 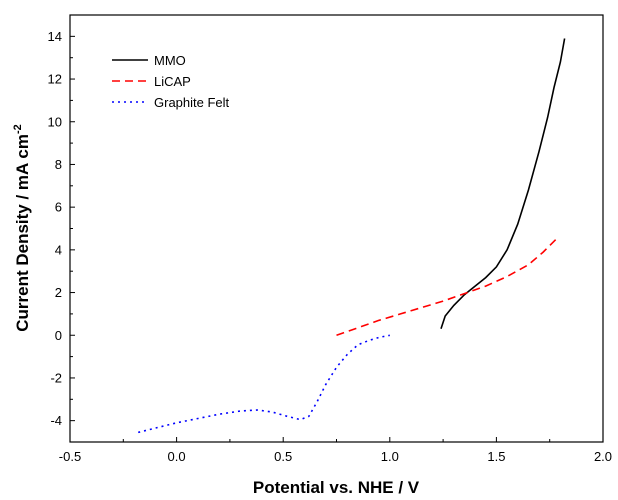 I want to click on y-tick-label: 6, so click(x=58, y=207).